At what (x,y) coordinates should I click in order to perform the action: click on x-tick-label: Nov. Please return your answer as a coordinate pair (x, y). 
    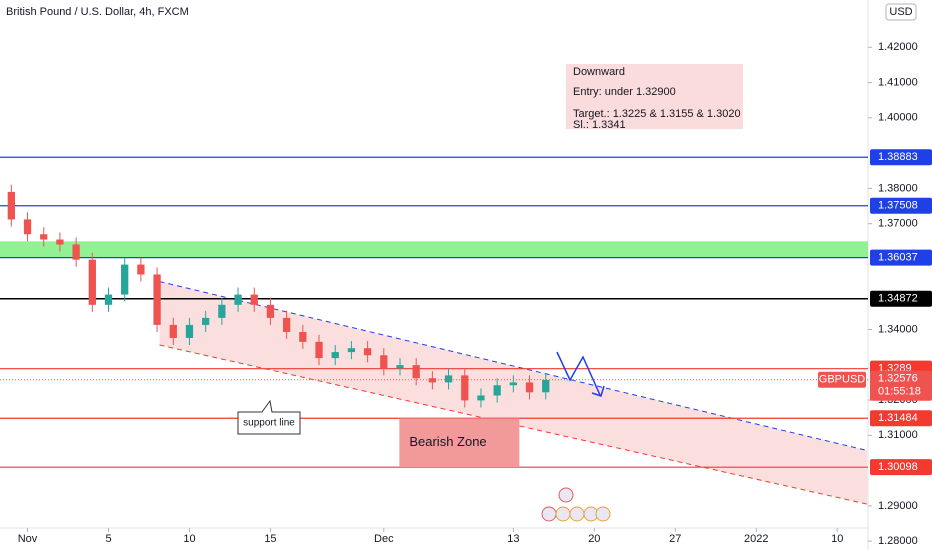
    Looking at the image, I should click on (28, 539).